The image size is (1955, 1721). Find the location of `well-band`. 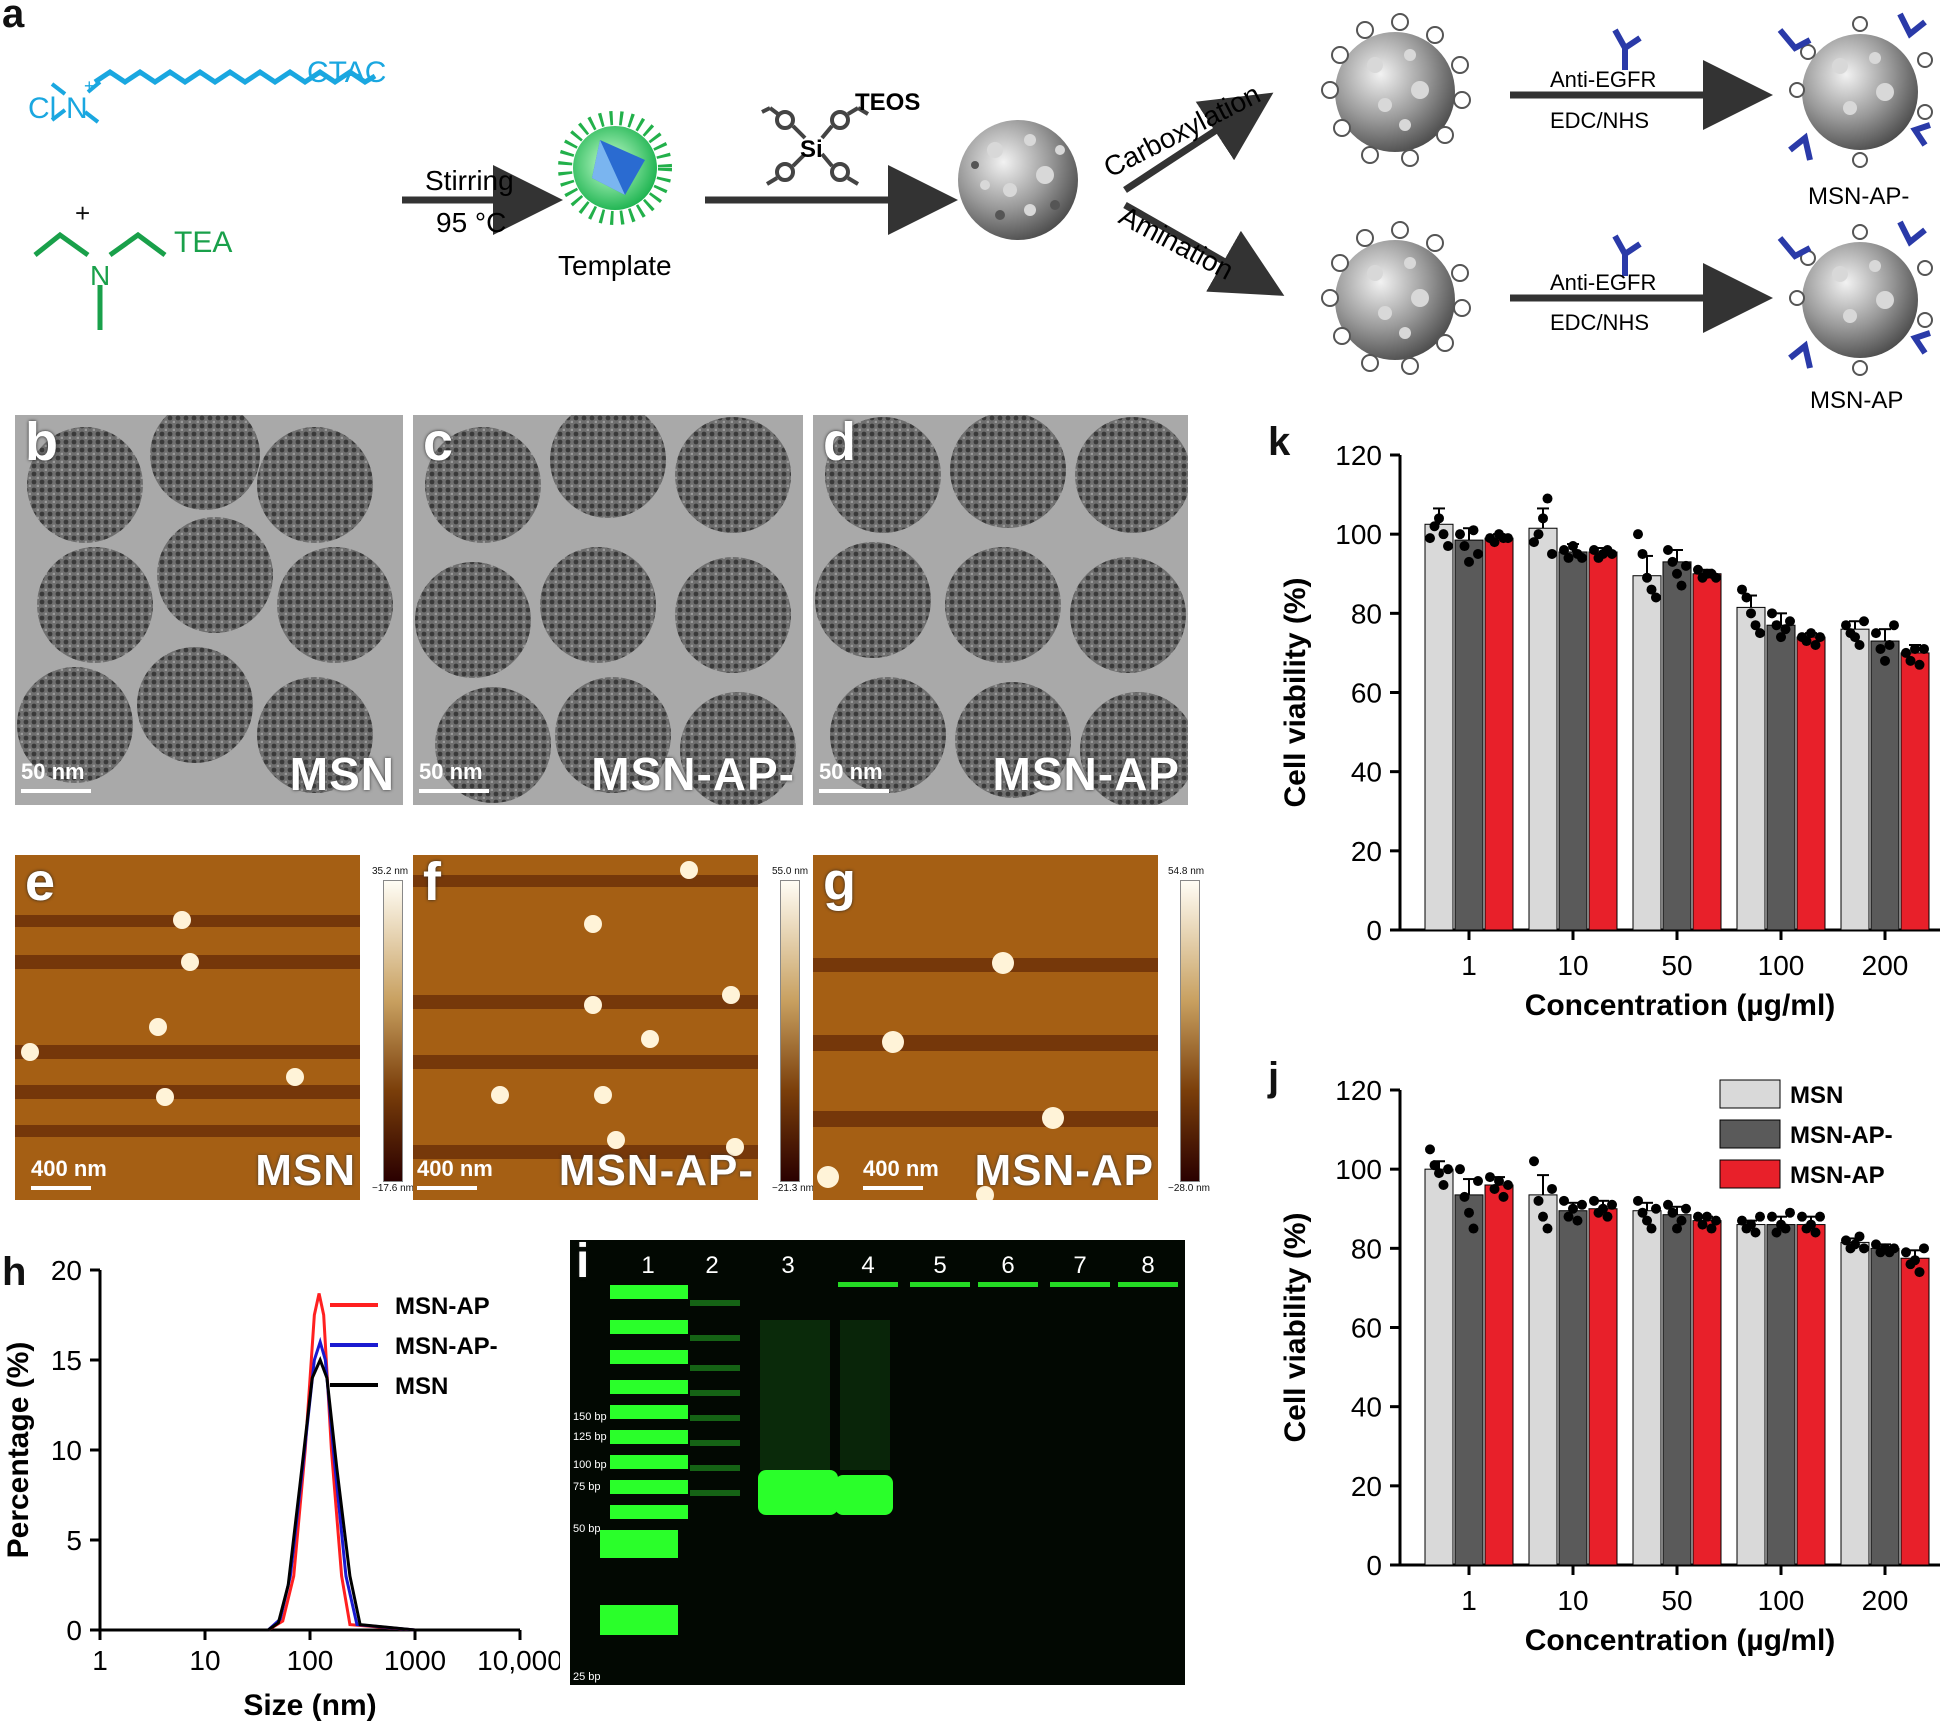

well-band is located at coordinates (1008, 1284).